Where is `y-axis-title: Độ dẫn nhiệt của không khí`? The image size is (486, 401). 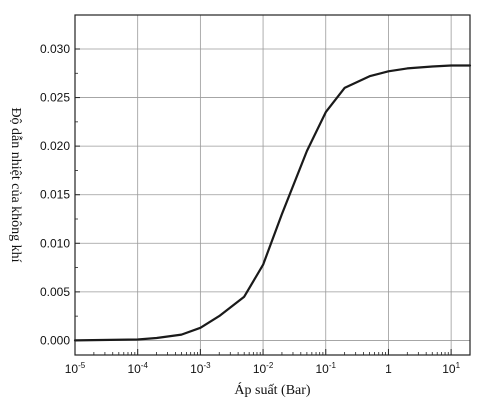
y-axis-title: Độ dẫn nhiệt của không khí is located at coordinates (15, 184).